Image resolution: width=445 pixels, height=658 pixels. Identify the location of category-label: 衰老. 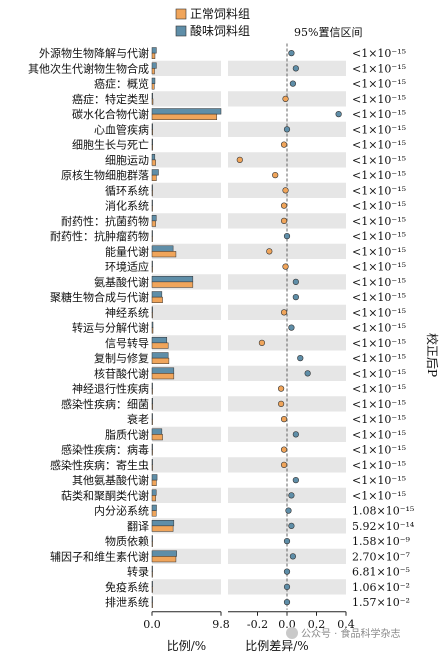
(138, 419).